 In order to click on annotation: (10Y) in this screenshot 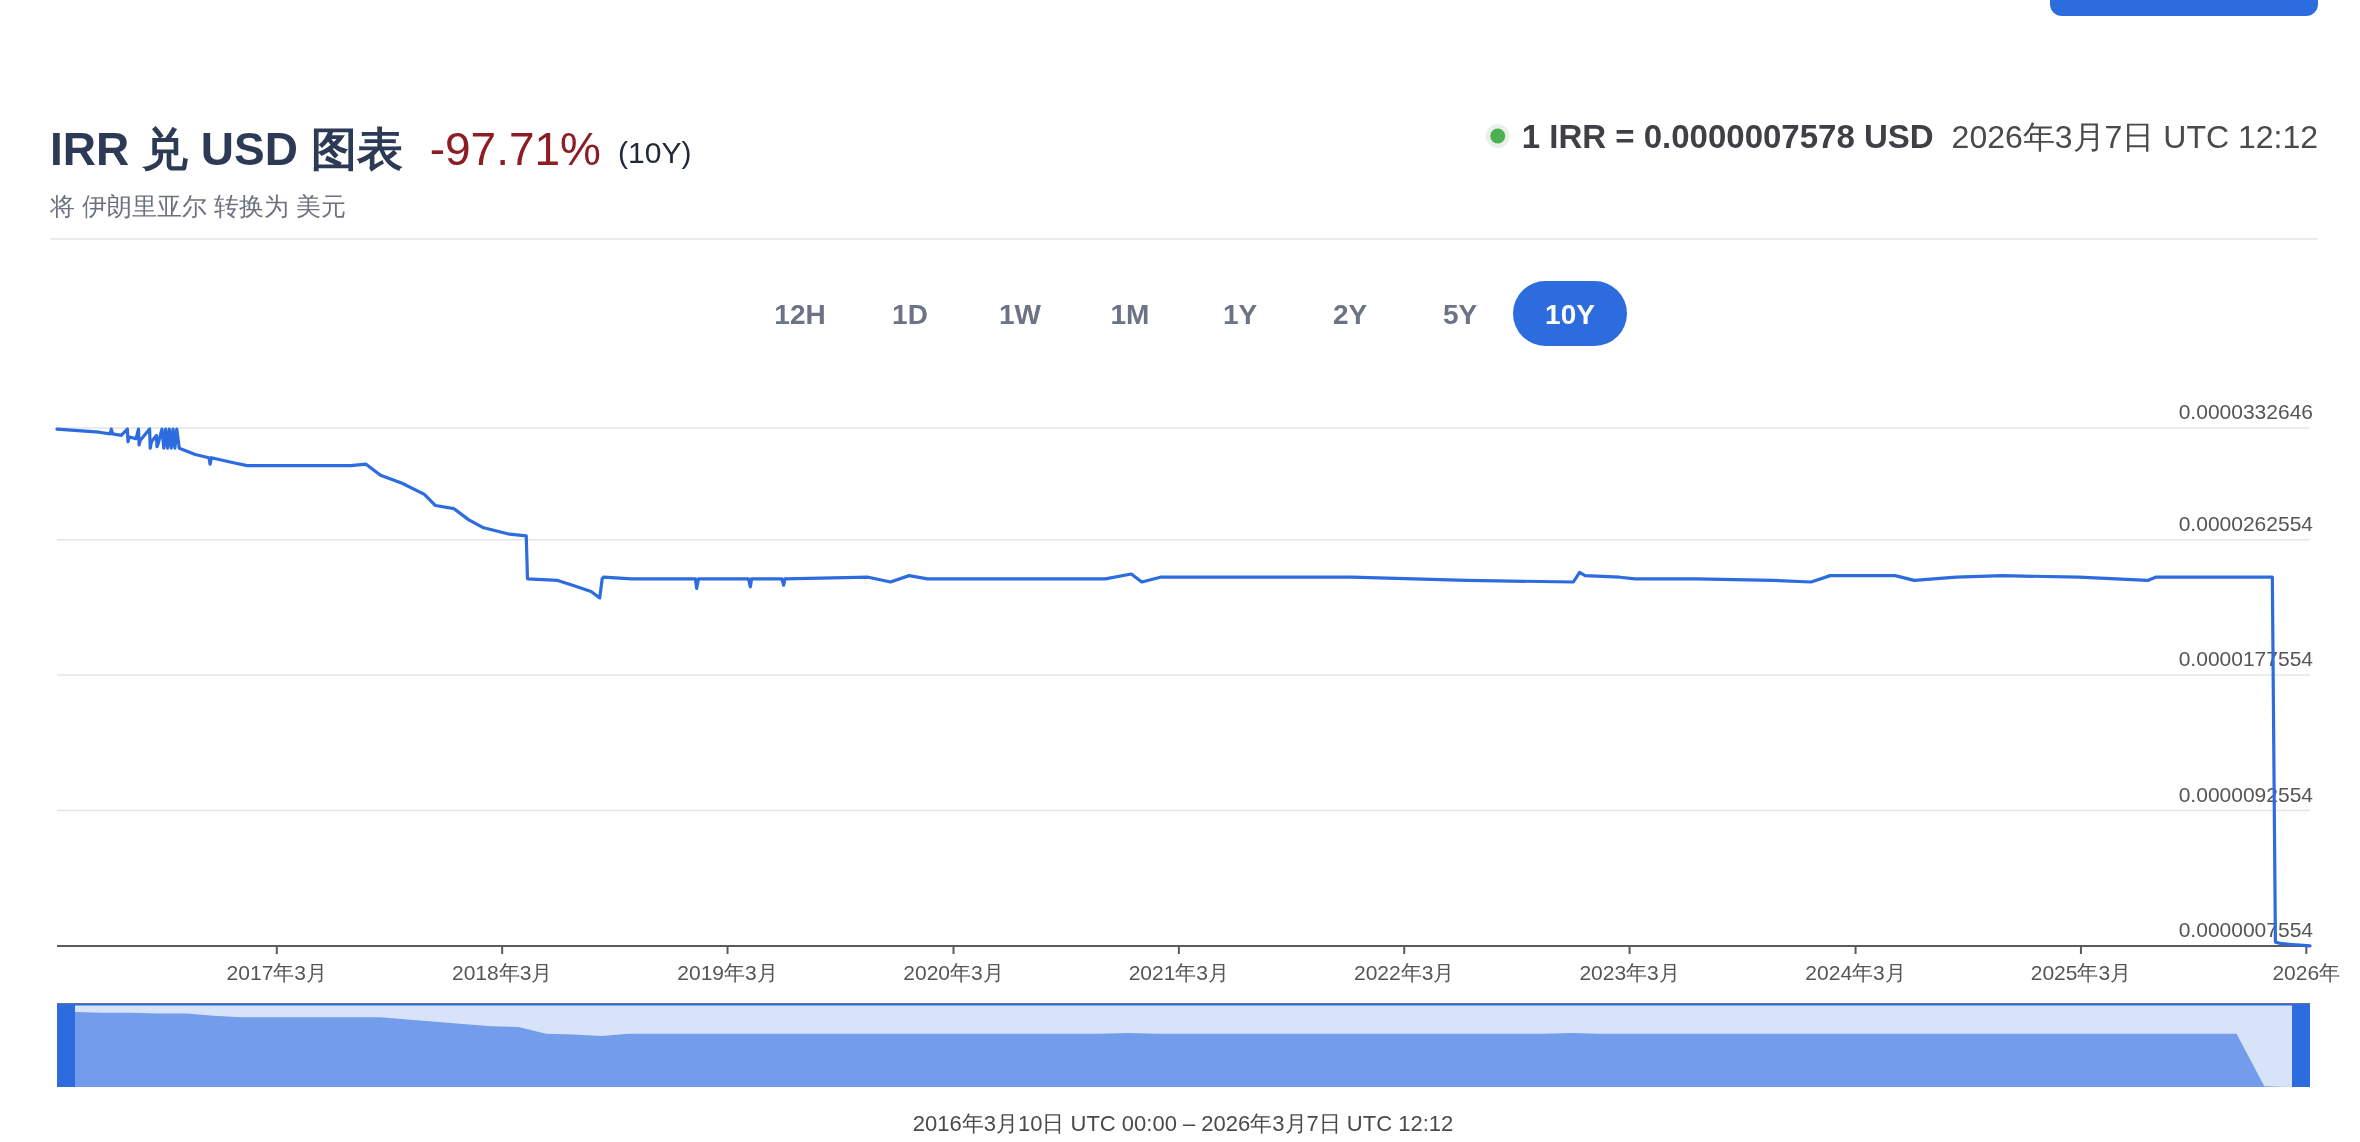, I will do `click(655, 152)`.